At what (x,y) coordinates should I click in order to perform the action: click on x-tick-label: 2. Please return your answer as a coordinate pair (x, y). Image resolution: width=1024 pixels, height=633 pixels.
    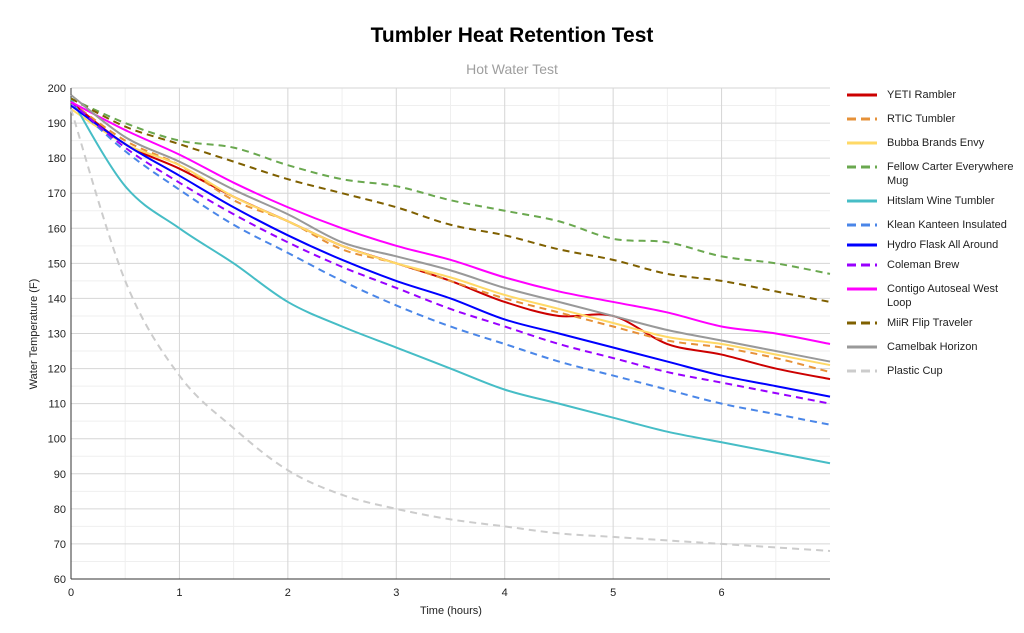
    Looking at the image, I should click on (288, 593).